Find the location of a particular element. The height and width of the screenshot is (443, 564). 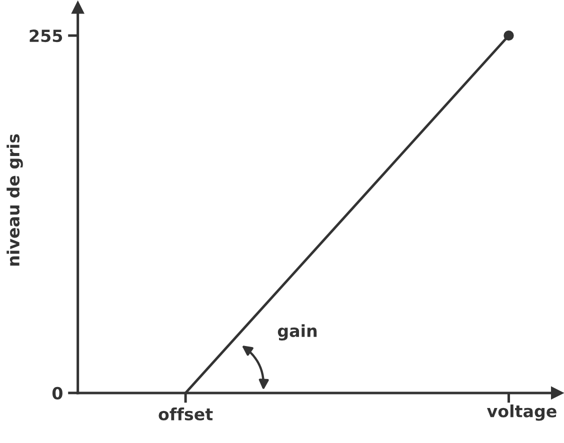

x-axis-title: voltage is located at coordinates (521, 412).